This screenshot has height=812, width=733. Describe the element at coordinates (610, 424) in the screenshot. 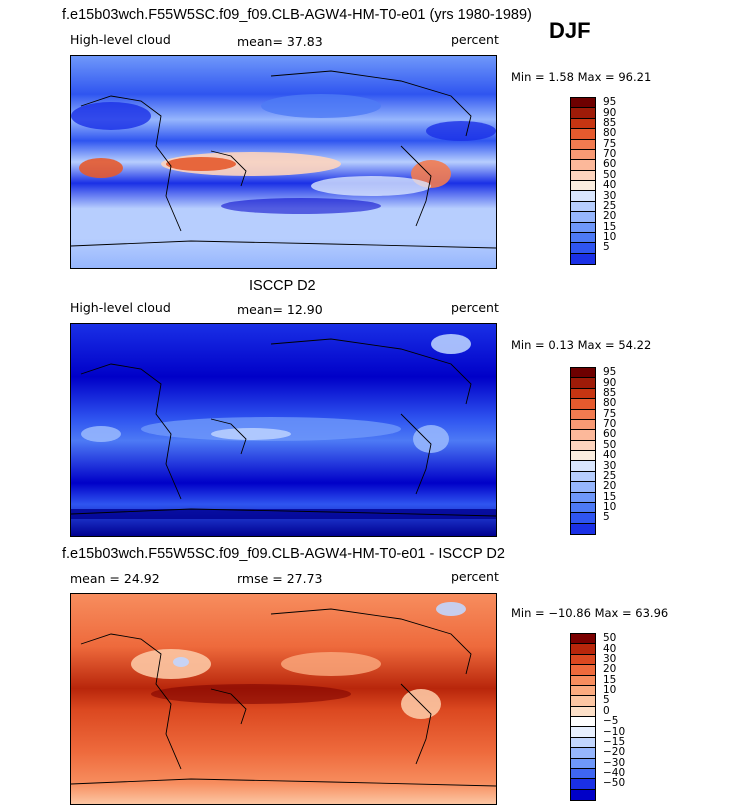

I see `colorbar-tick-label: 70` at that location.